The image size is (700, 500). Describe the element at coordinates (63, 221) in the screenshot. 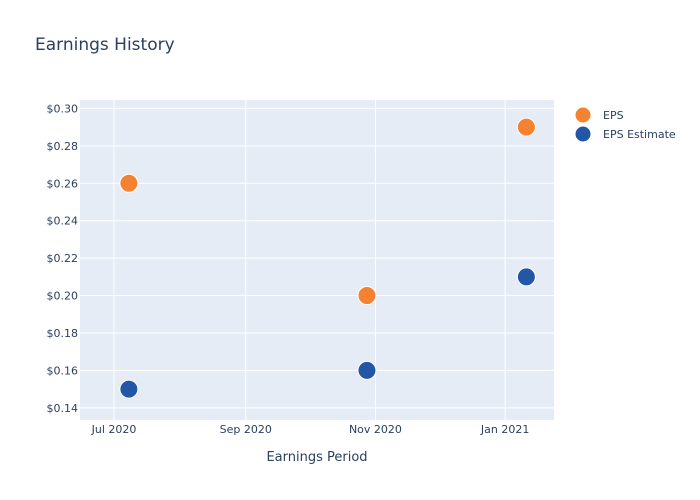

I see `y-tick-label: $0.24` at that location.